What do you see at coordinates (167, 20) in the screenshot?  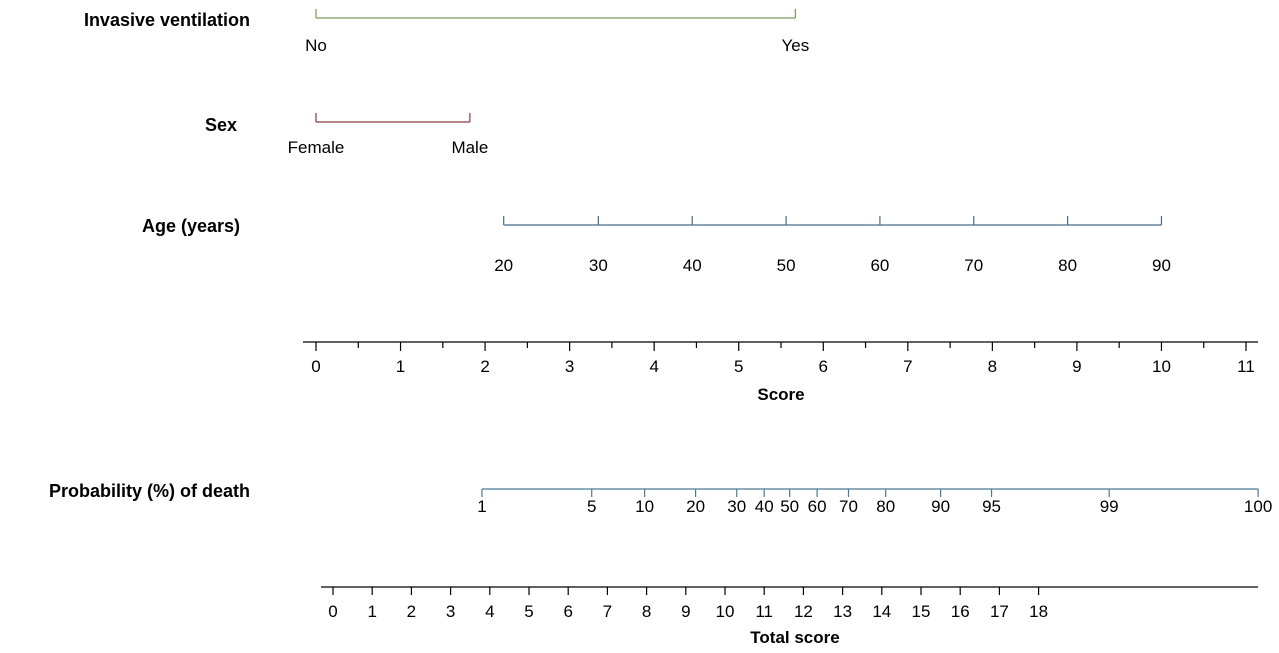 I see `variable-label-invasive_ventilation: Invasive ventilation` at bounding box center [167, 20].